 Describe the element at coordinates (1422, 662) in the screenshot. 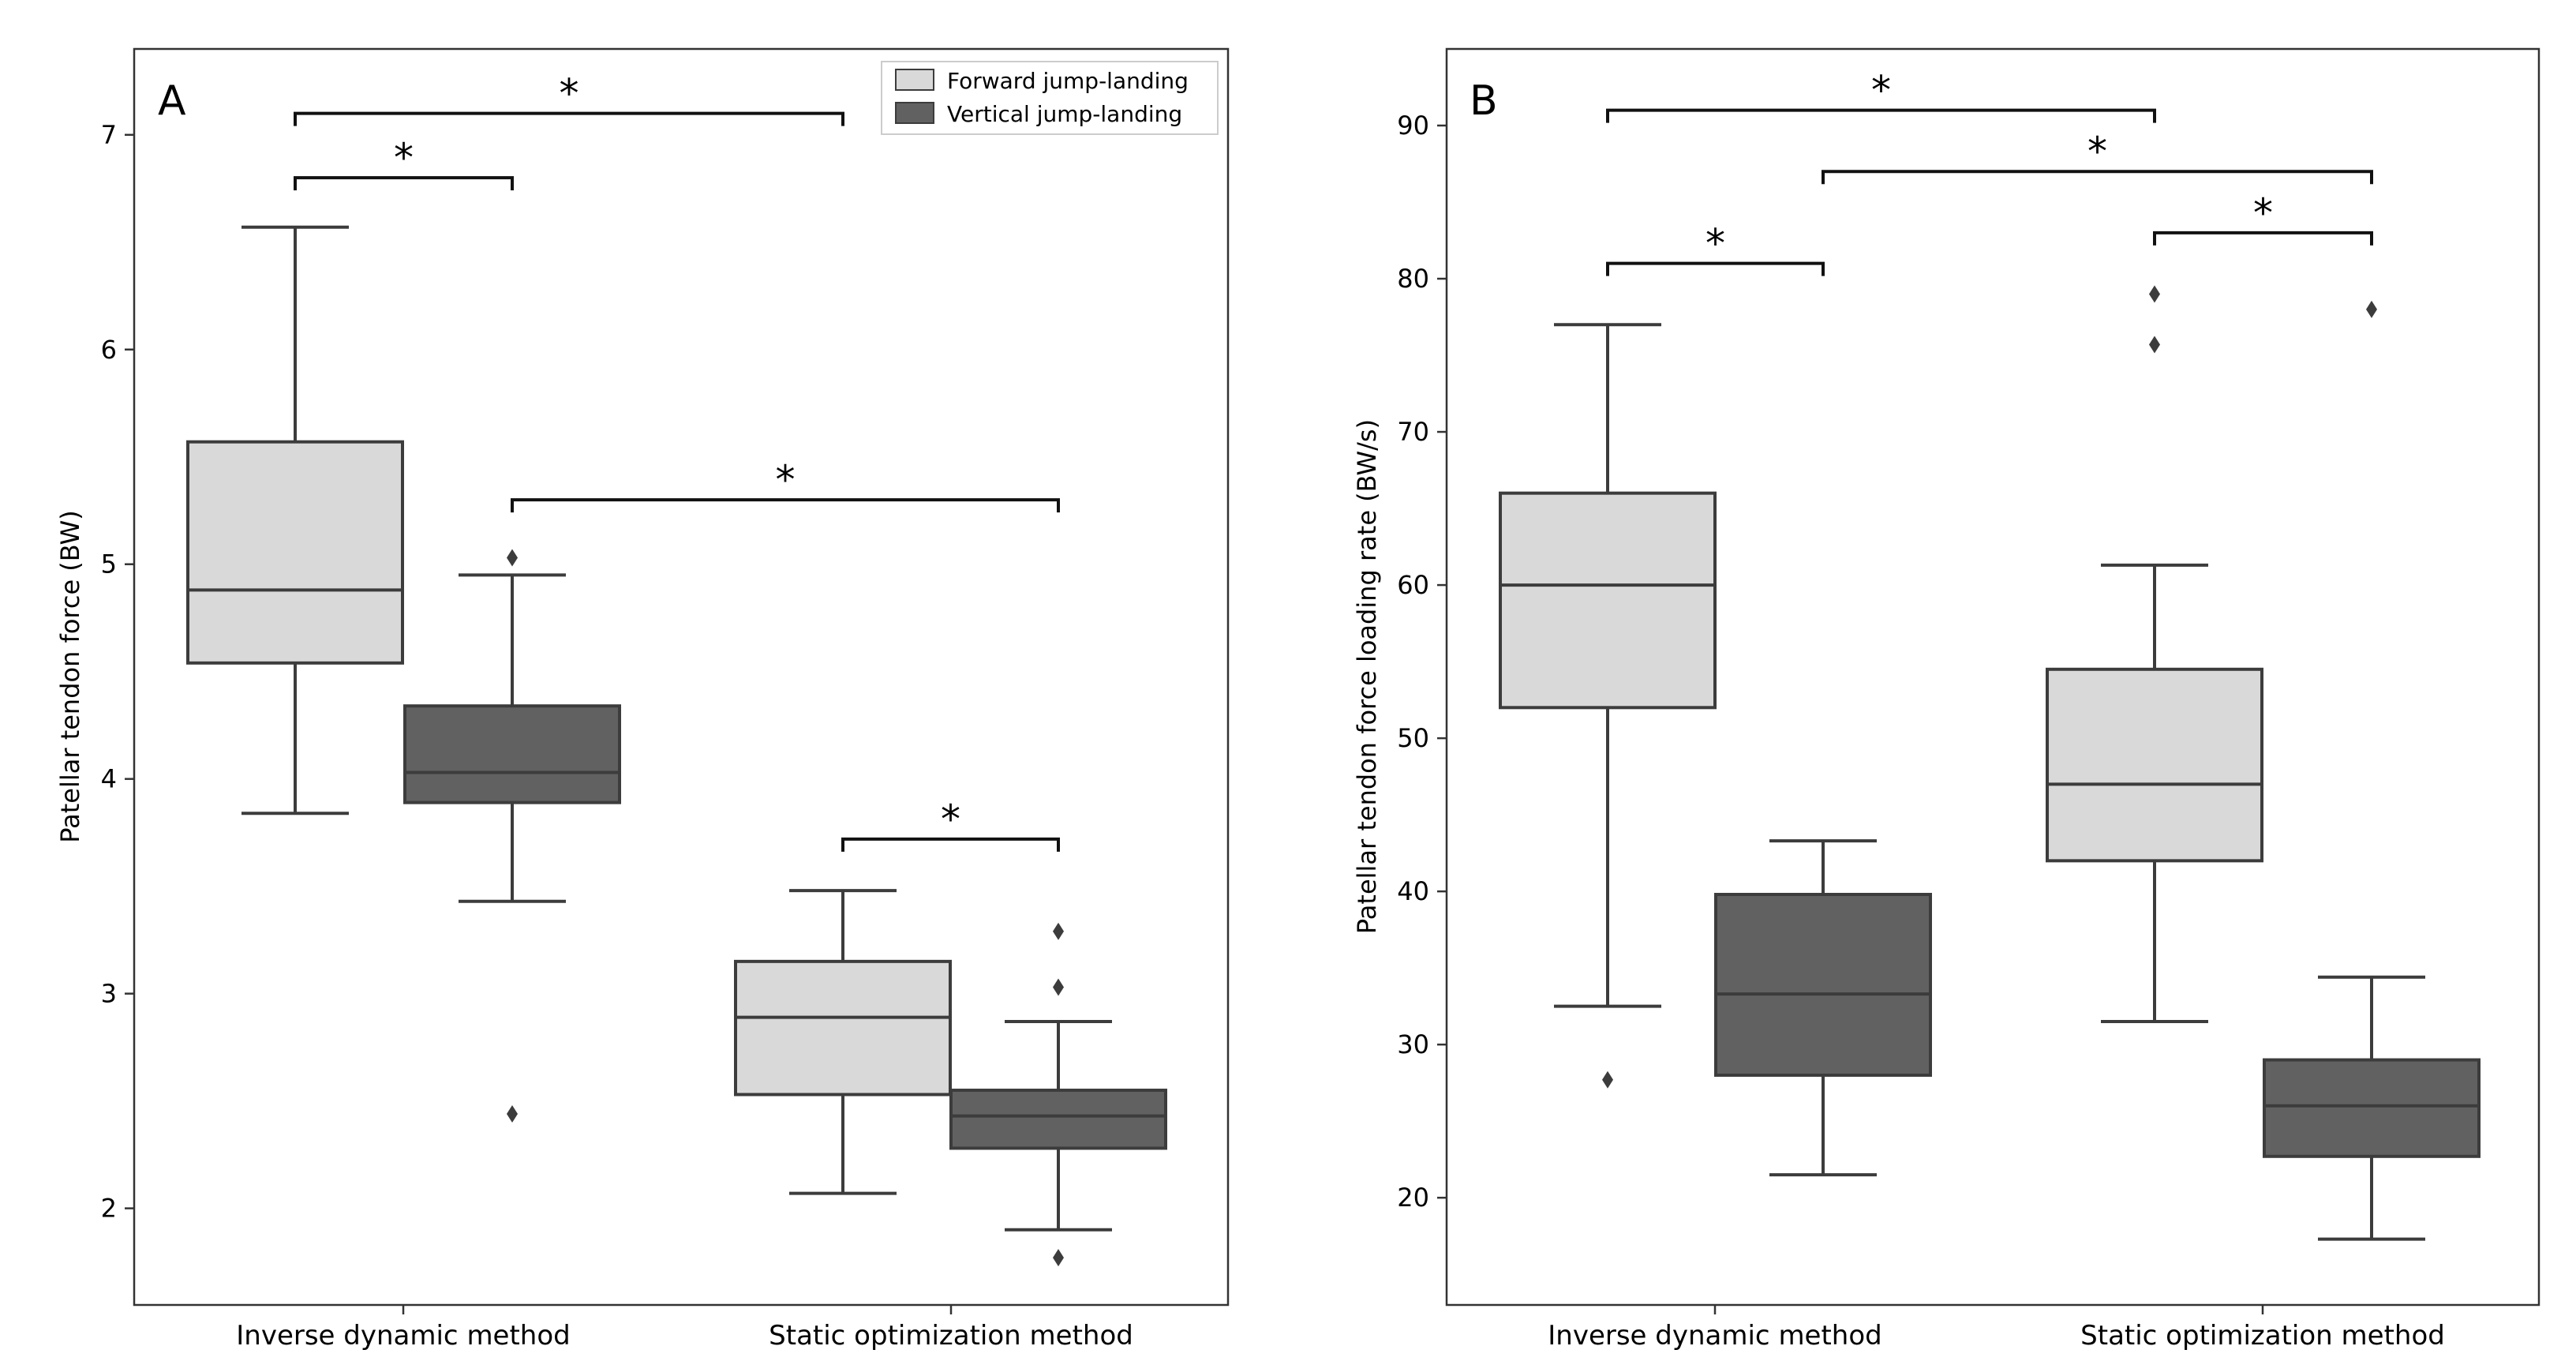

I see `panel-b-y-ticks: 20 30 40 50 60 70 80 90` at that location.